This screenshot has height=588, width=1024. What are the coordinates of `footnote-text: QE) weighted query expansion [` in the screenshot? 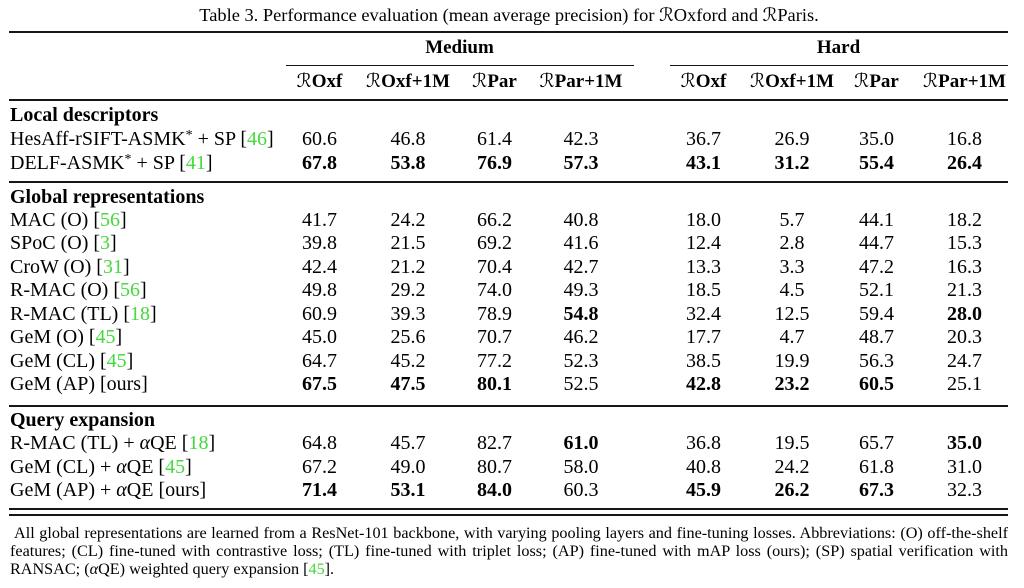 It's located at (203, 568).